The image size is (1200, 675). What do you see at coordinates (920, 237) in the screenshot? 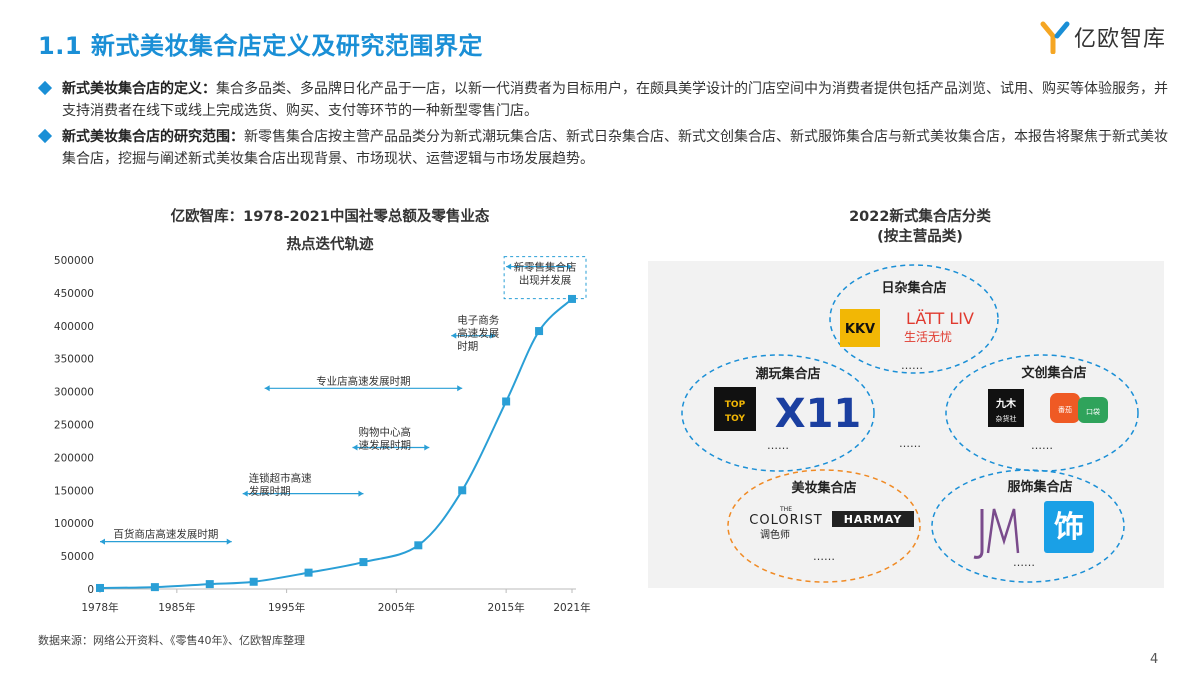
I see `categories-title-line2: (按主营品类)` at bounding box center [920, 237].